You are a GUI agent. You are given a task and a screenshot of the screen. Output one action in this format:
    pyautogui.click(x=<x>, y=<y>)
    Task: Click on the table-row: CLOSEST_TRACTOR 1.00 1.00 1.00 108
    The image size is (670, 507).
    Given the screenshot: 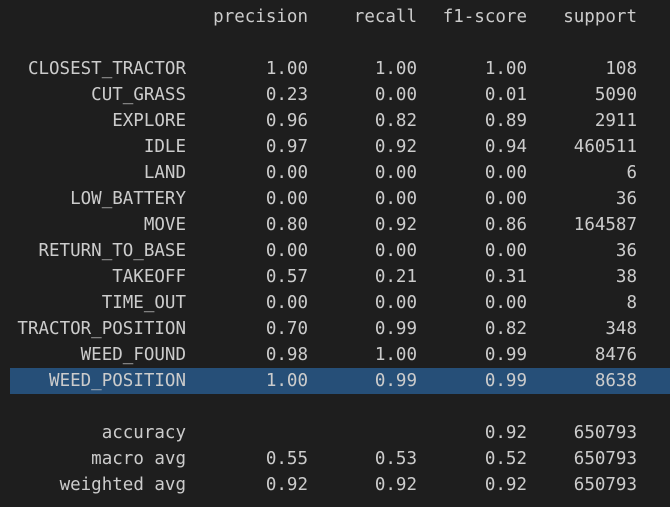 What is the action you would take?
    pyautogui.click(x=335, y=69)
    